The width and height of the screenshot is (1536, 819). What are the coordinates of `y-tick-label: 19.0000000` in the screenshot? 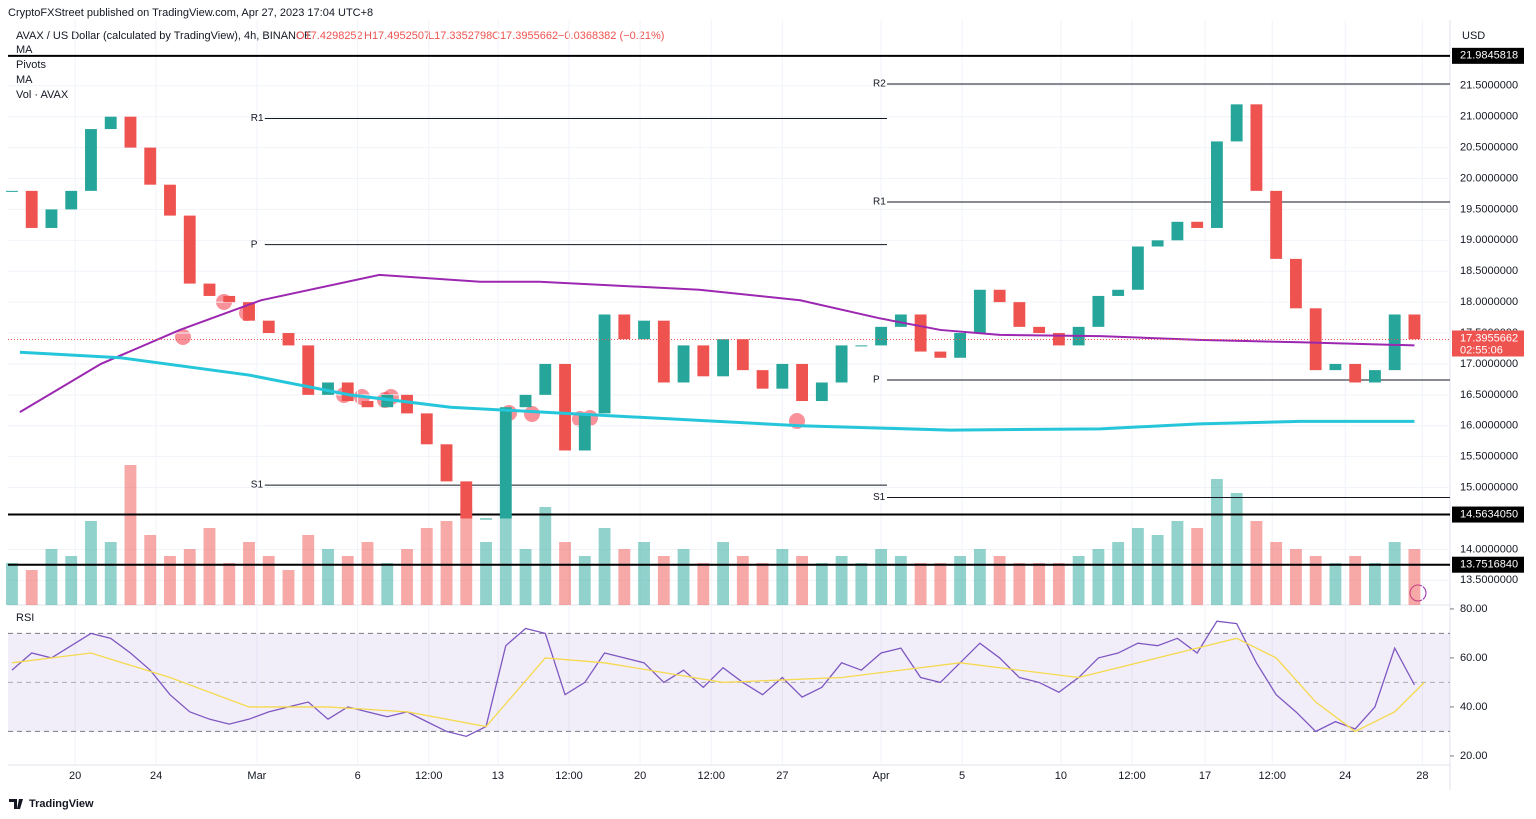 It's located at (1489, 240).